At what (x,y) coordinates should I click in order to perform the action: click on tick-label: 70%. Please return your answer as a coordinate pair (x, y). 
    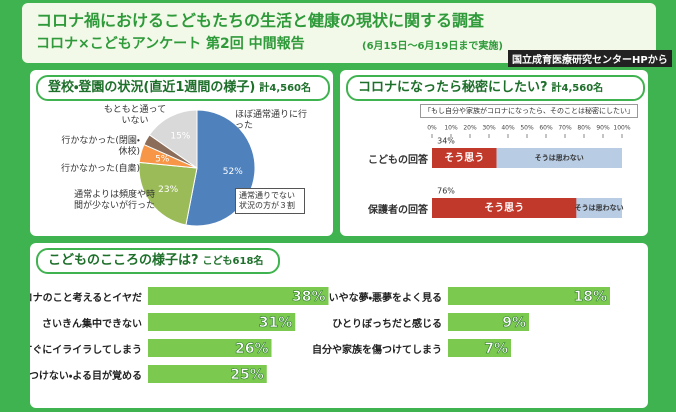
    Looking at the image, I should click on (565, 128).